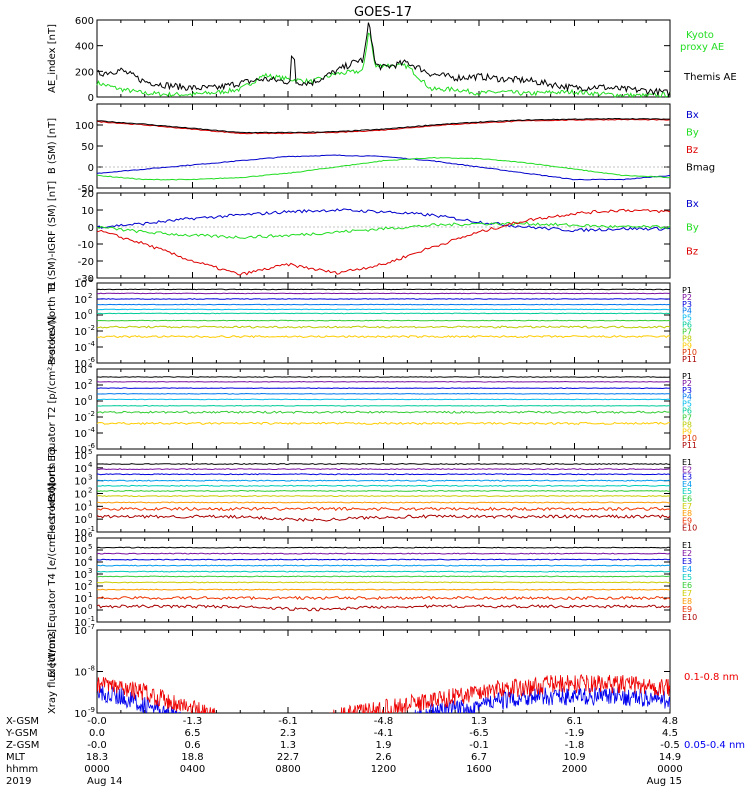  I want to click on series-line-0-05-0-4-, so click(383, 698).